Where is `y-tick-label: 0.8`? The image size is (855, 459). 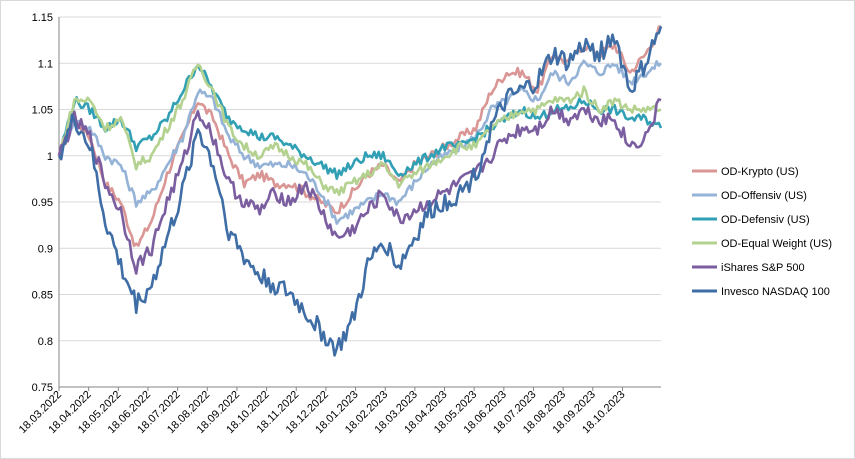 y-tick-label: 0.8 is located at coordinates (45, 342).